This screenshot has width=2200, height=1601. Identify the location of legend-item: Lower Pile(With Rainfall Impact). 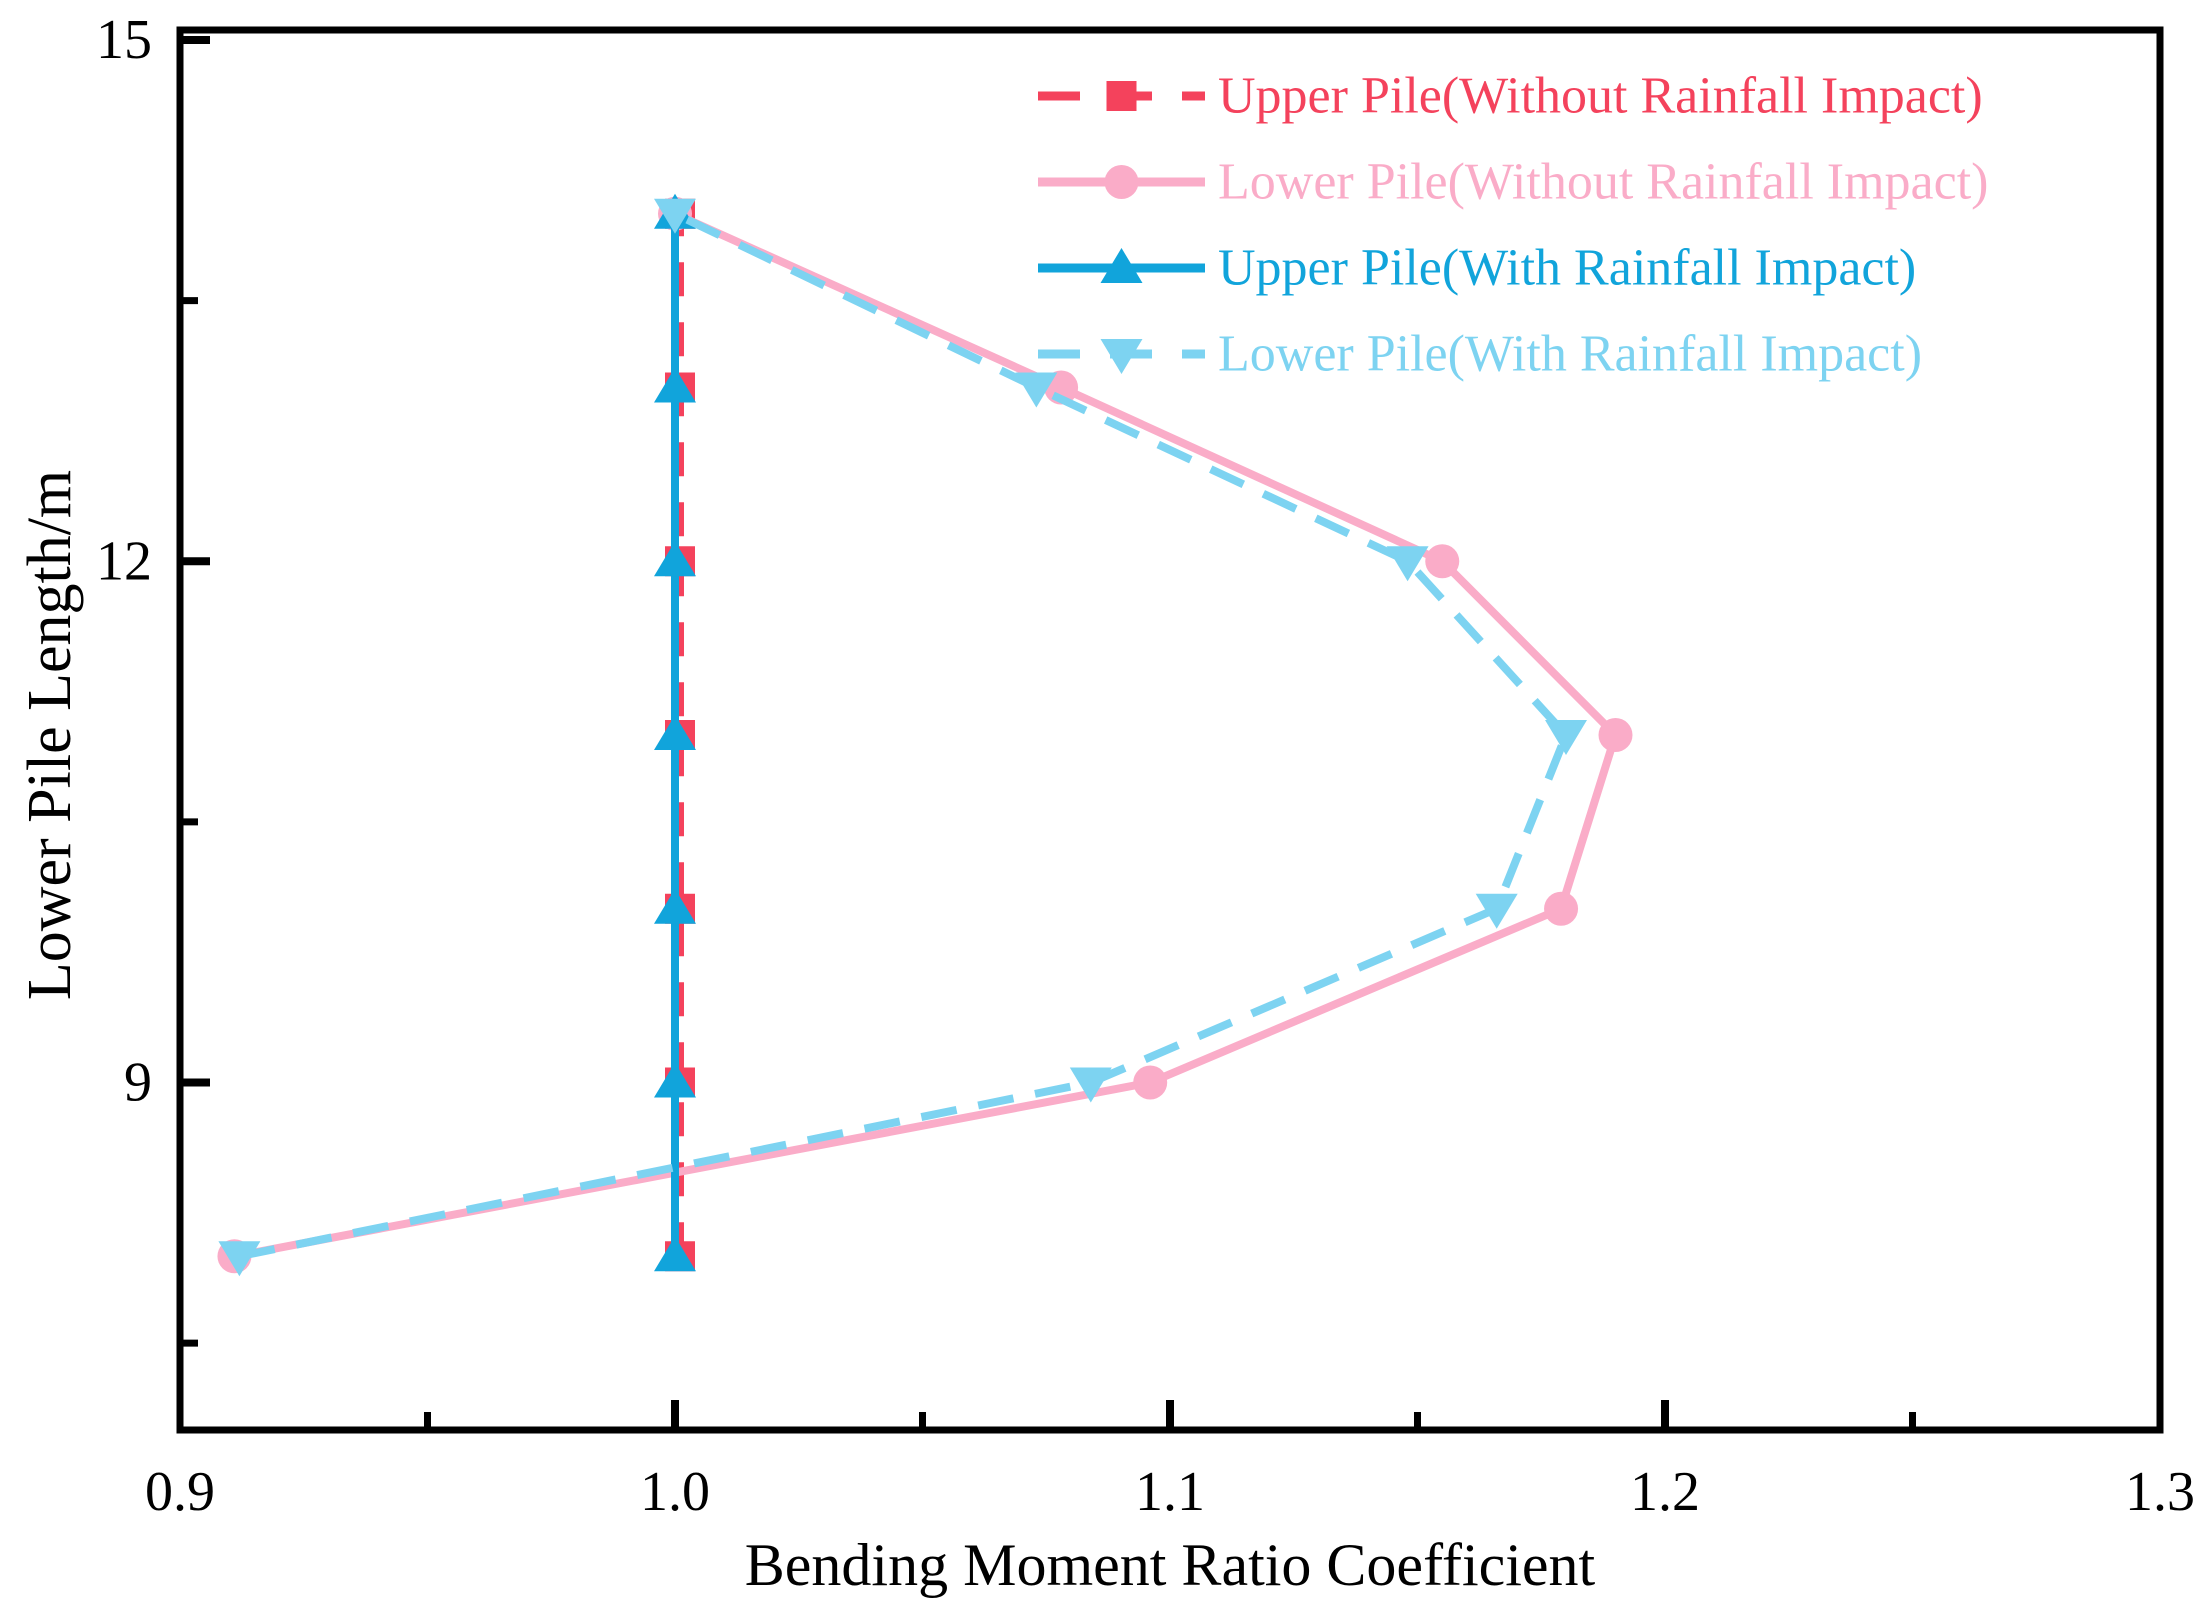
(1480, 354).